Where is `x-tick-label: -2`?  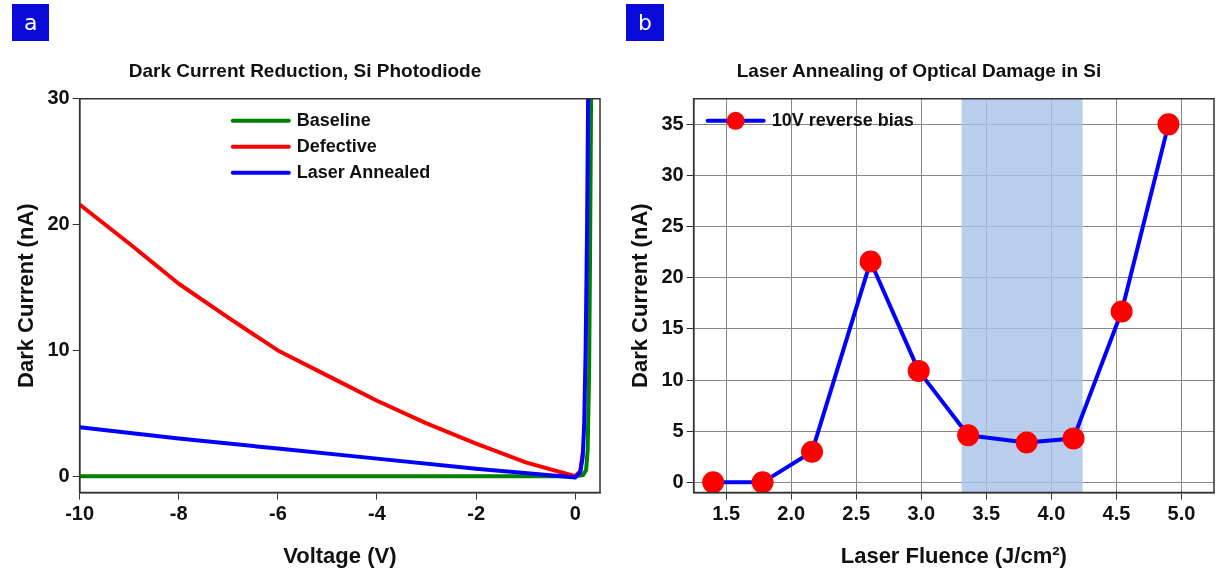 x-tick-label: -2 is located at coordinates (476, 513).